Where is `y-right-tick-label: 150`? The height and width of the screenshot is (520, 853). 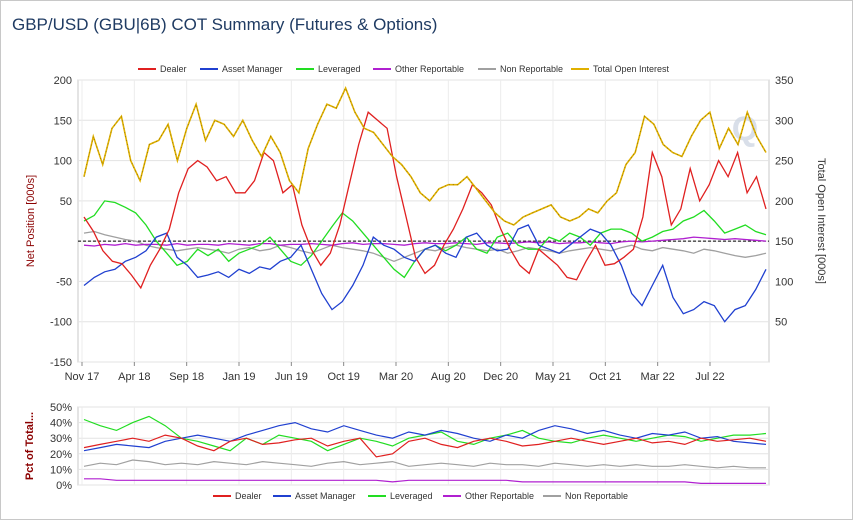 y-right-tick-label: 150 is located at coordinates (784, 242).